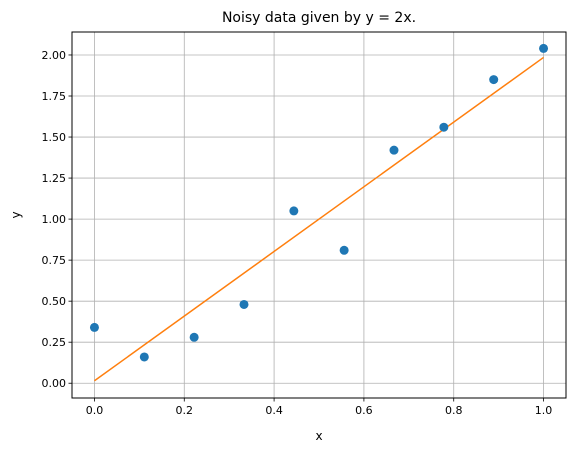 The image size is (576, 453). I want to click on y-tick-label: 1.50, so click(54, 137).